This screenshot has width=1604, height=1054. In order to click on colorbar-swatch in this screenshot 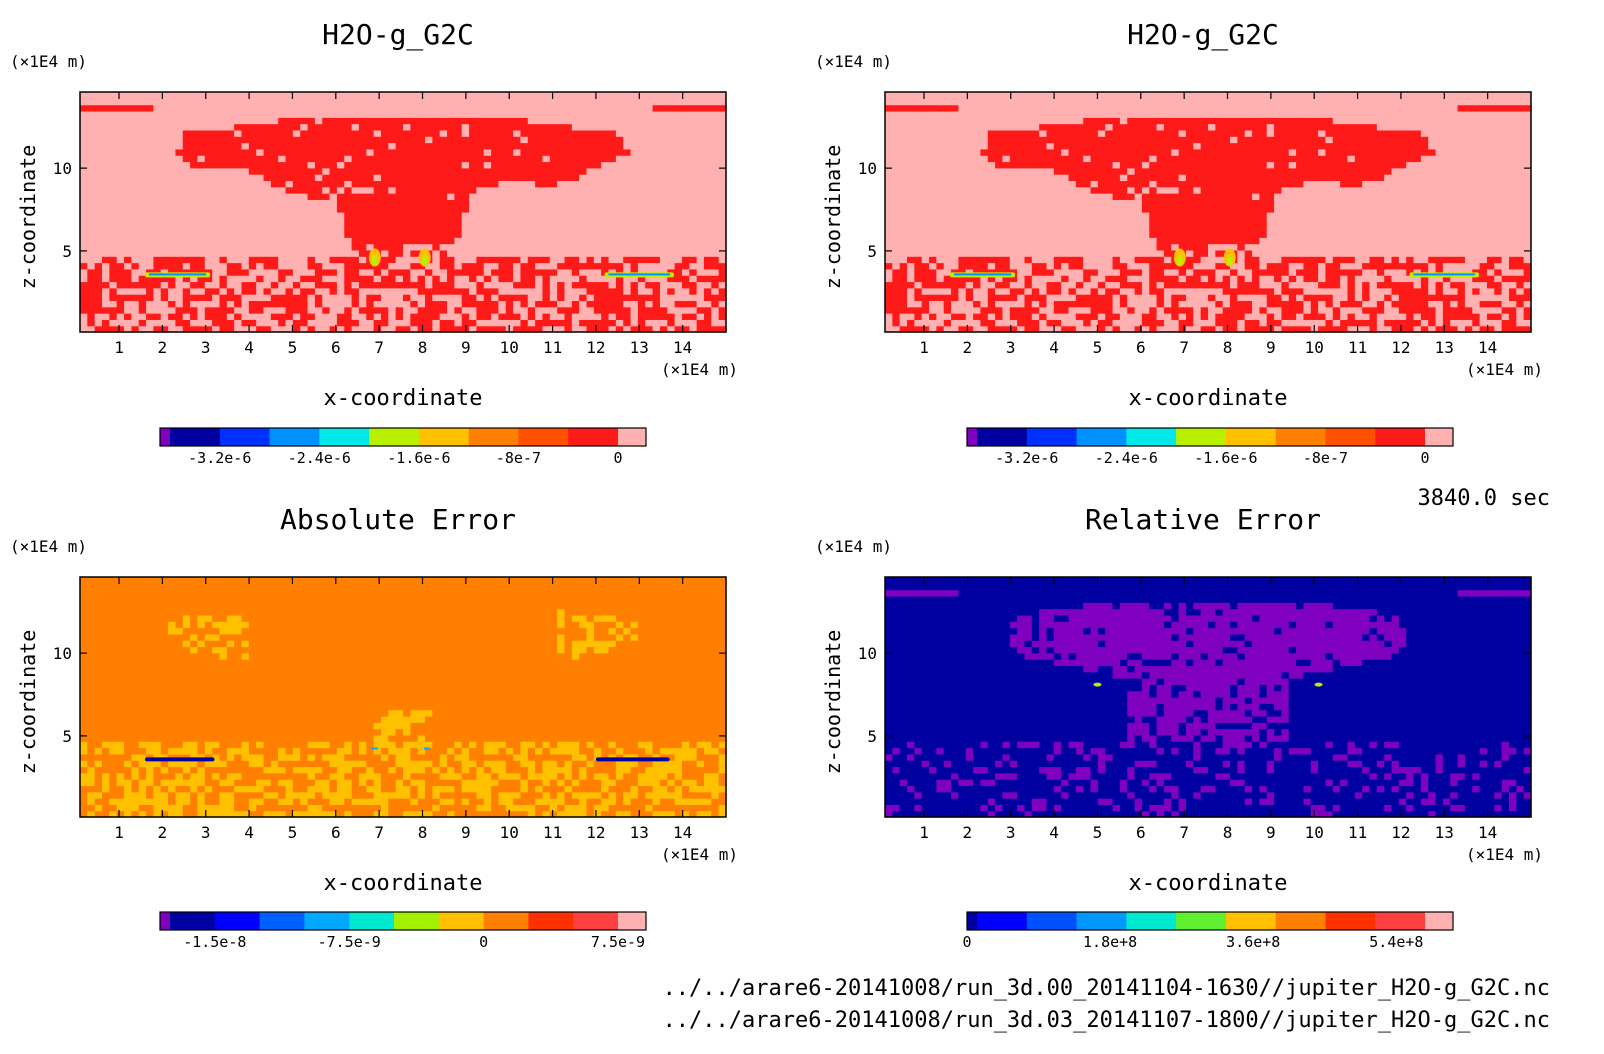, I will do `click(344, 437)`.